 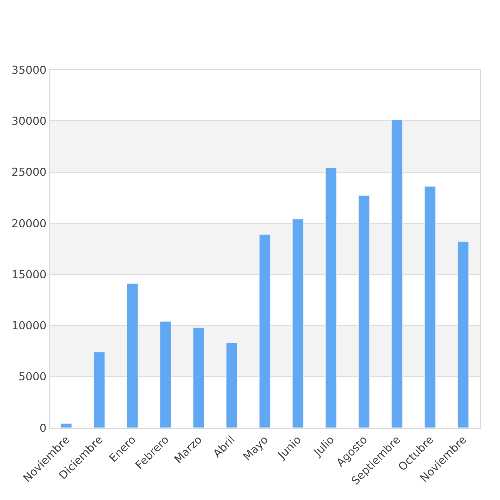 I want to click on y-tick-label: 15000, so click(x=29, y=275).